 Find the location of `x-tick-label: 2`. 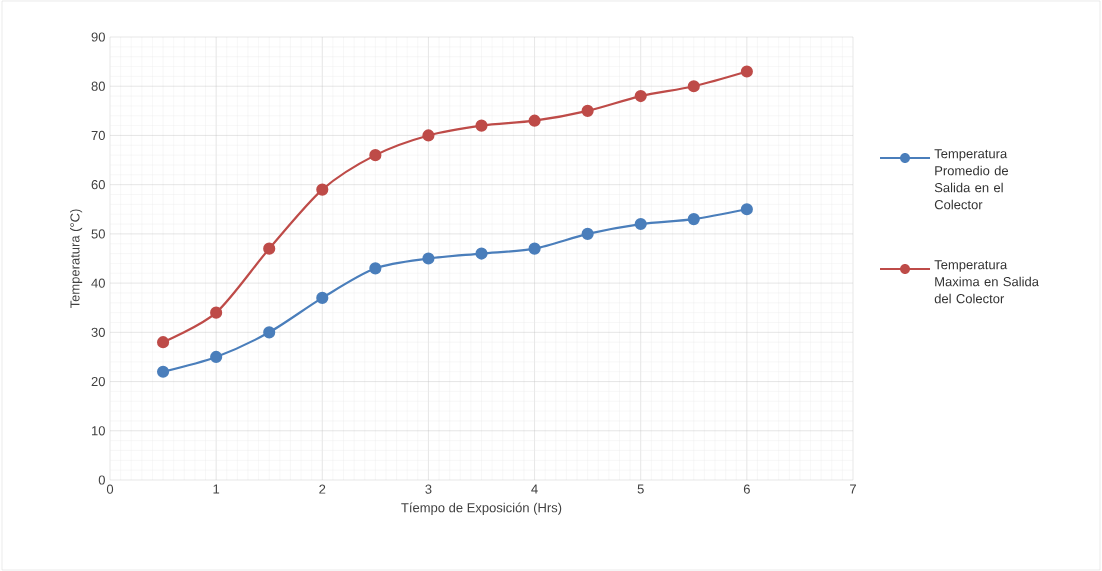

x-tick-label: 2 is located at coordinates (322, 489).